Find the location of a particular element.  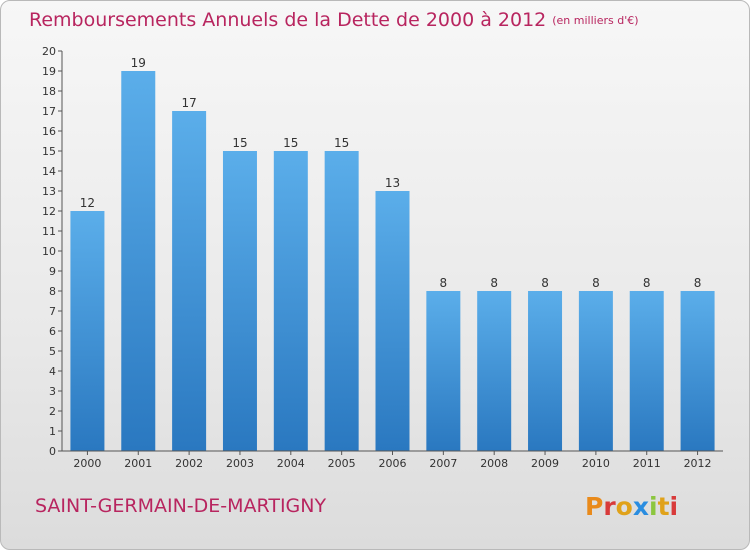

bar-value-label: 13 is located at coordinates (392, 183).